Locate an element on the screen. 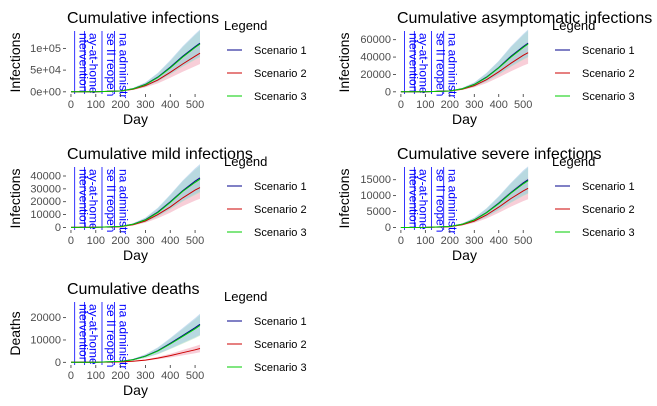  chart-title: Cumulative infections is located at coordinates (143, 18).